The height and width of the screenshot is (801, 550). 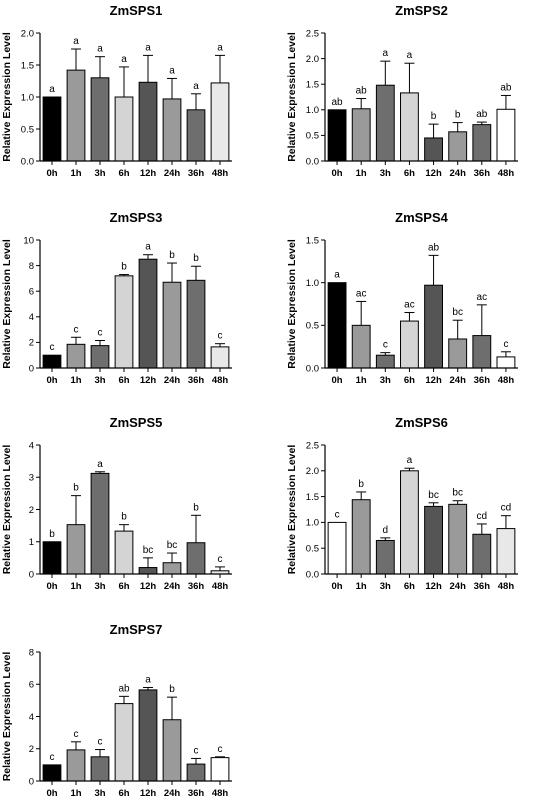 I want to click on y-tick-label: 1, so click(x=31, y=542).